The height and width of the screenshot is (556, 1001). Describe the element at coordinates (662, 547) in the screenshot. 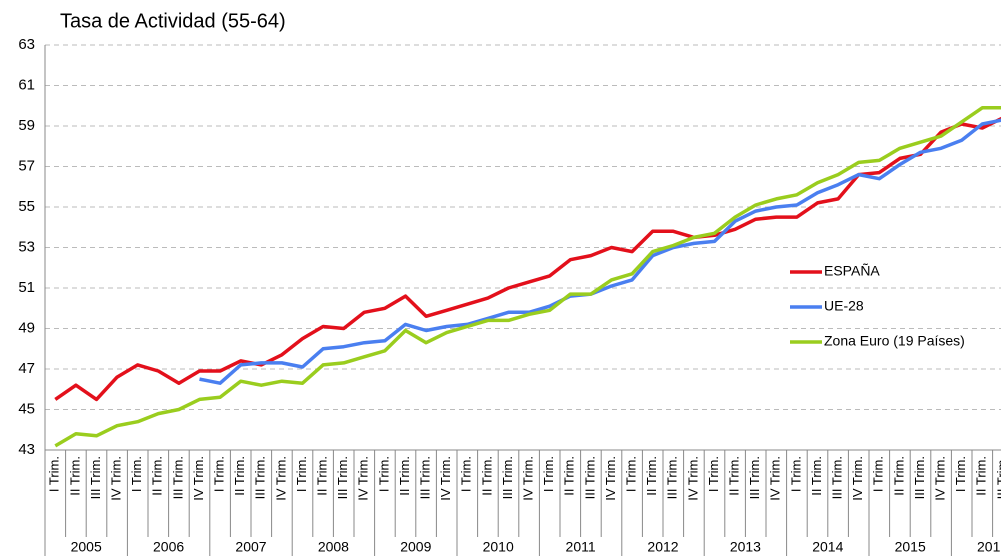

I see `year-label: 2012` at that location.